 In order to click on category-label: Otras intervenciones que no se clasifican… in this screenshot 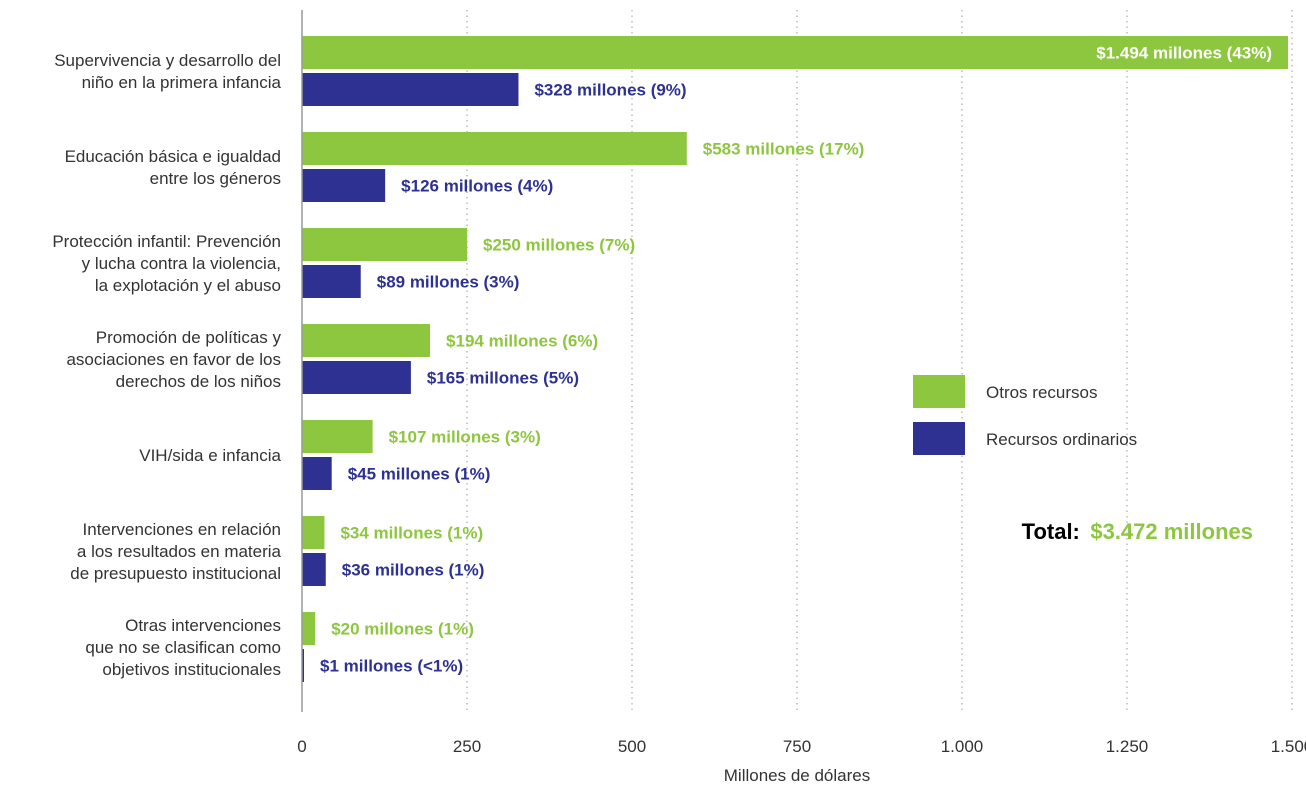, I will do `click(183, 647)`.